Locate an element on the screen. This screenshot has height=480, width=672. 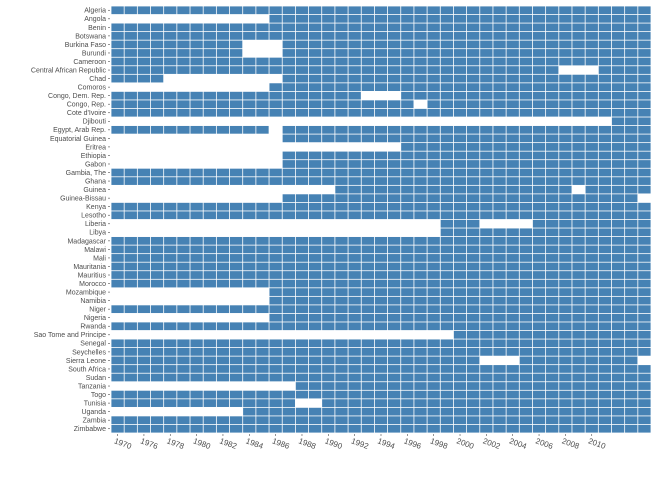
cell-madagascar-1974 is located at coordinates (170, 240).